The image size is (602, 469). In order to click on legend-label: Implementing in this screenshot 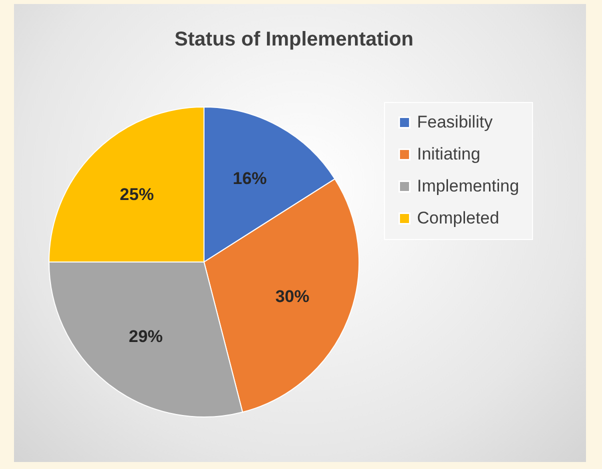, I will do `click(468, 186)`.